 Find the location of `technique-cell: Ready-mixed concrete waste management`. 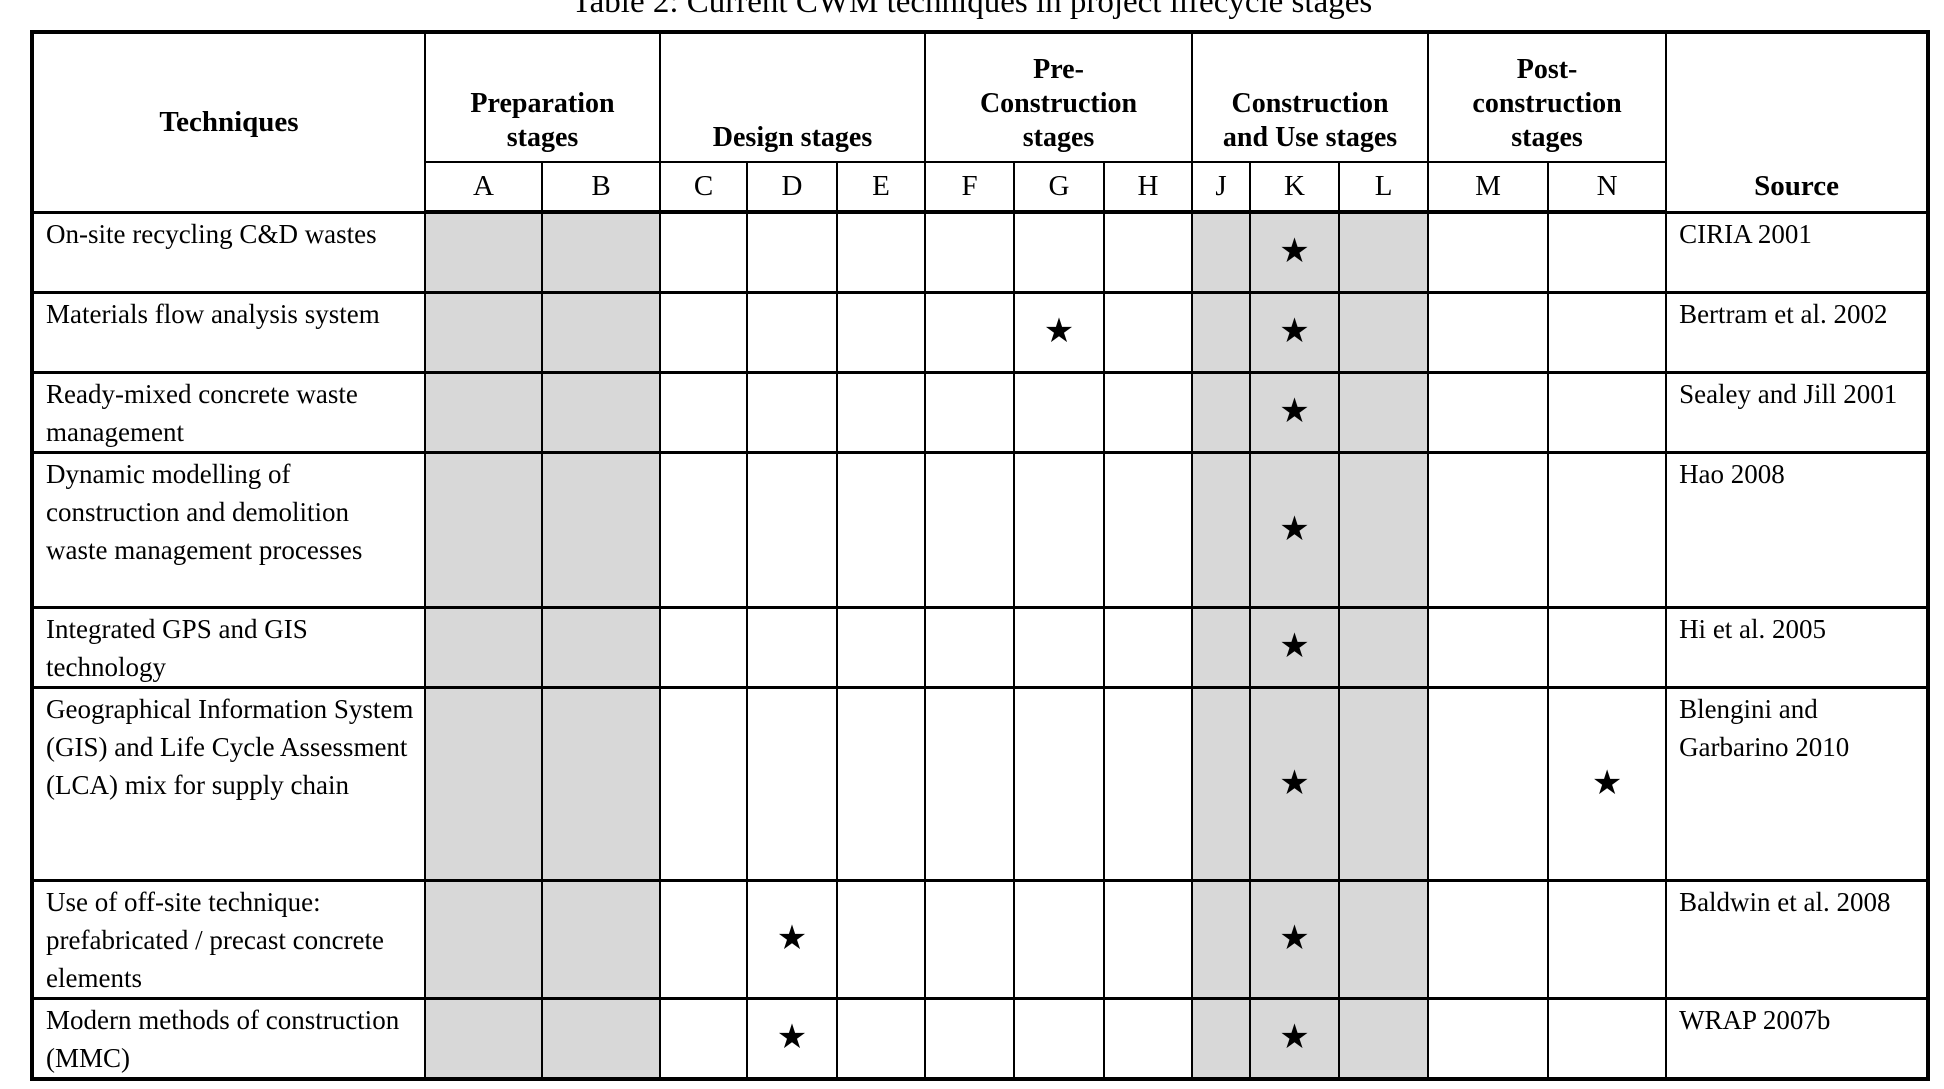

technique-cell: Ready-mixed concrete waste management is located at coordinates (228, 412).